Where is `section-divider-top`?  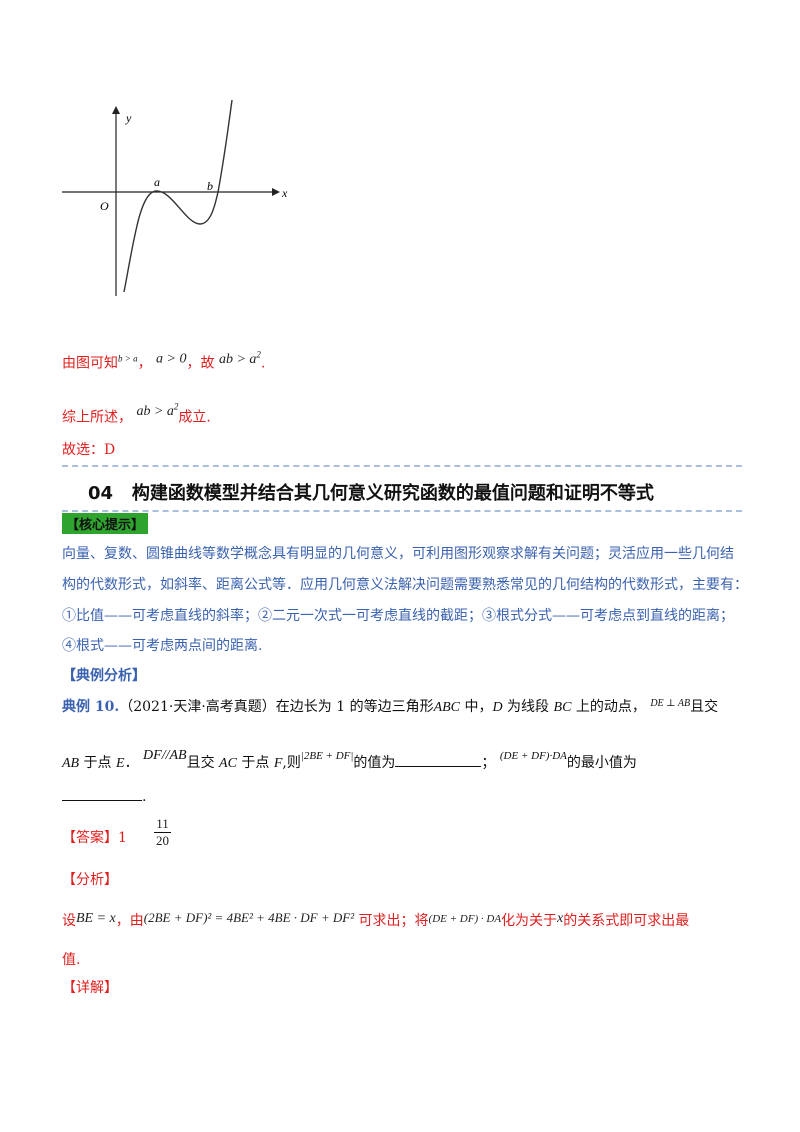 section-divider-top is located at coordinates (402, 466).